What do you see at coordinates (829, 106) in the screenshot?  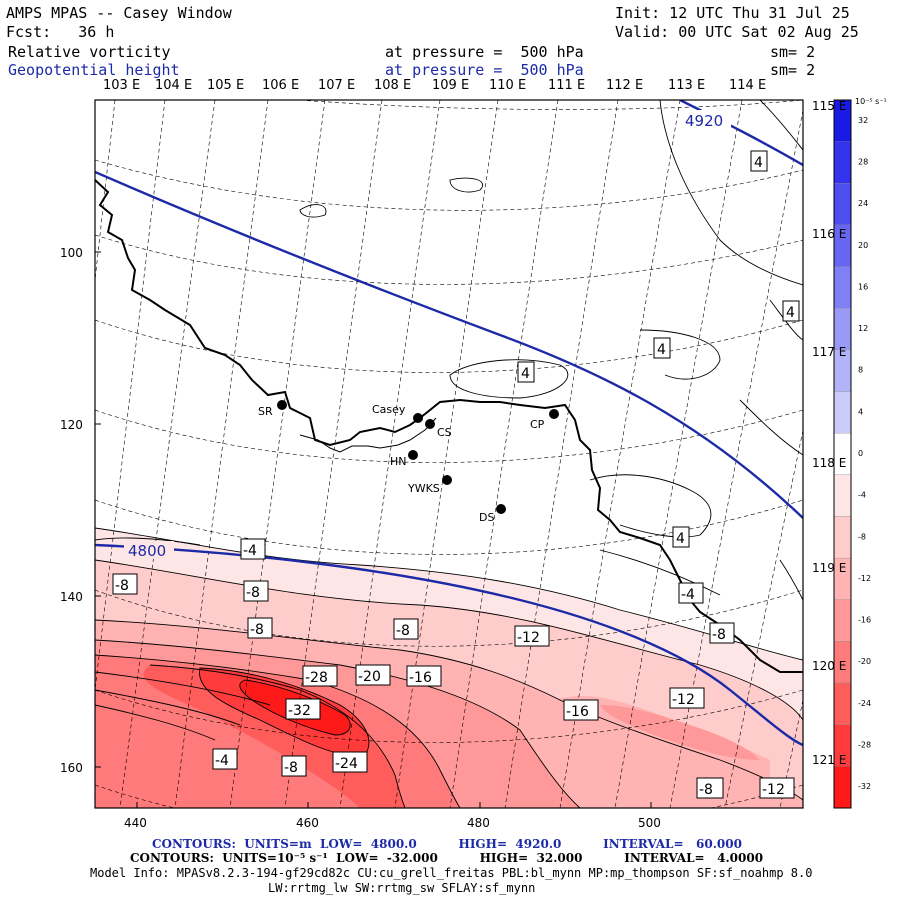 I see `lon-label-right: 115 E` at bounding box center [829, 106].